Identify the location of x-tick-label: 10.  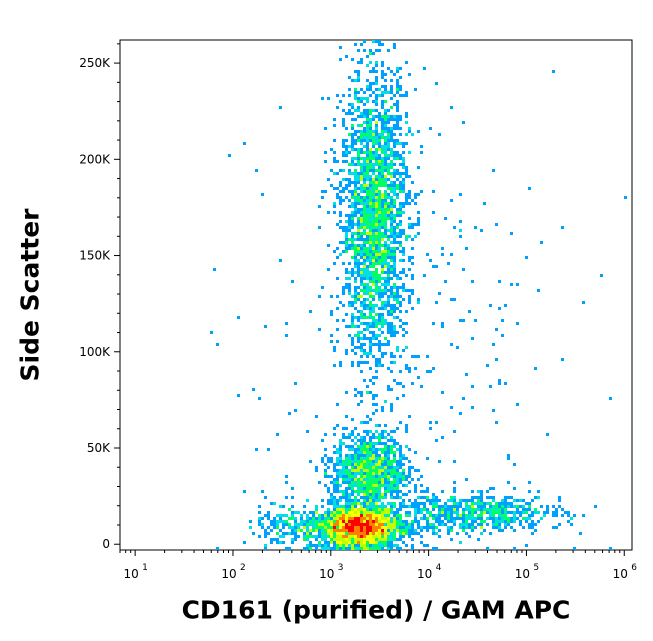
(326, 574).